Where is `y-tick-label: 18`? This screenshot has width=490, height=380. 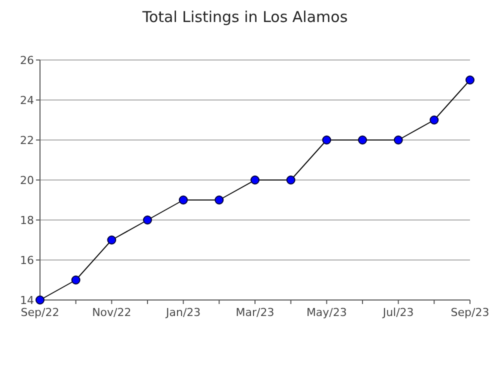
y-tick-label: 18 is located at coordinates (27, 220).